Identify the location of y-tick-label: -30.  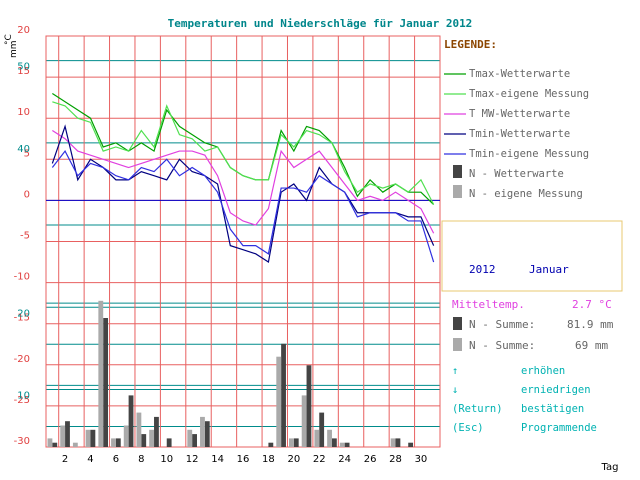
(22, 441).